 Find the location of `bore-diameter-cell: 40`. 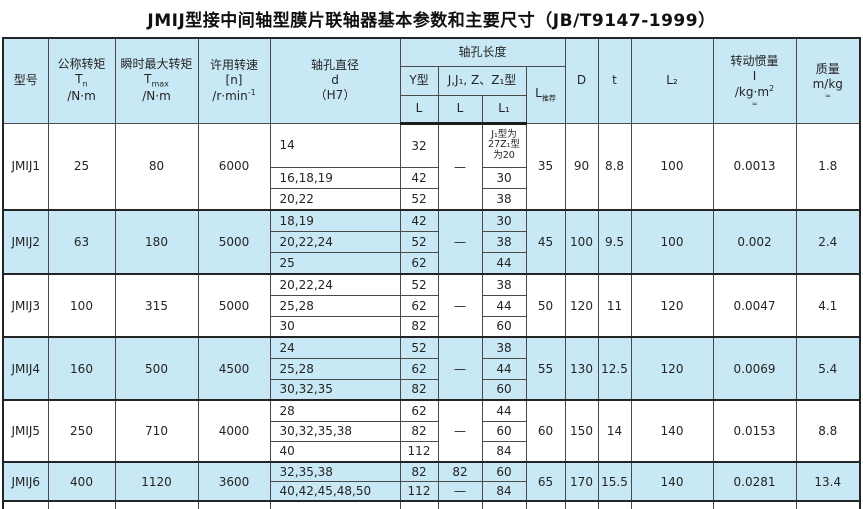

bore-diameter-cell: 40 is located at coordinates (335, 451).